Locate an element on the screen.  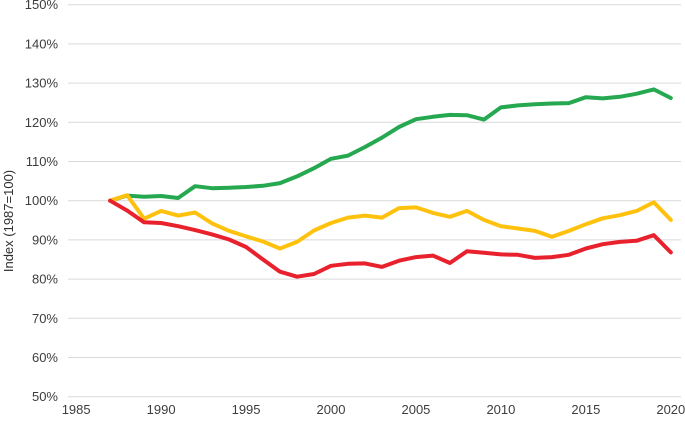
x-tick-label: 2020 is located at coordinates (670, 409).